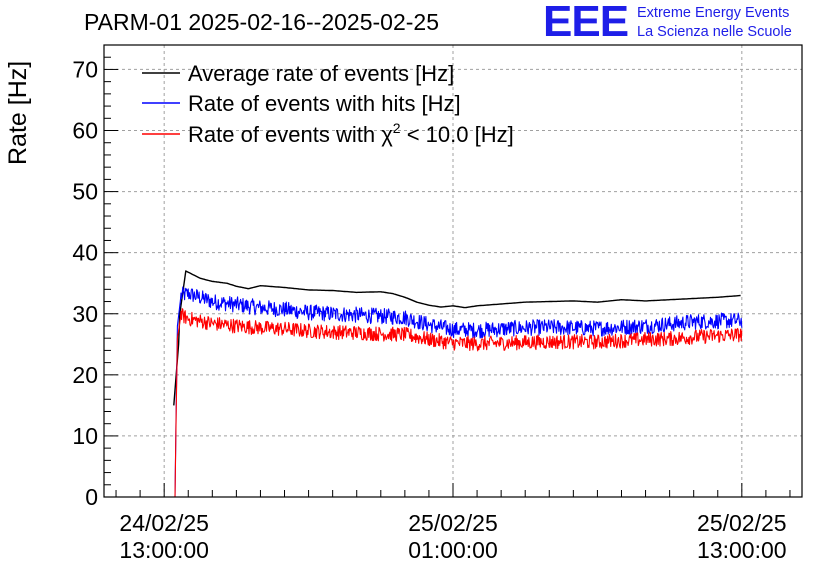  I want to click on chart-title: PARM-01 2025-02-16--2025-02-25, so click(261, 22).